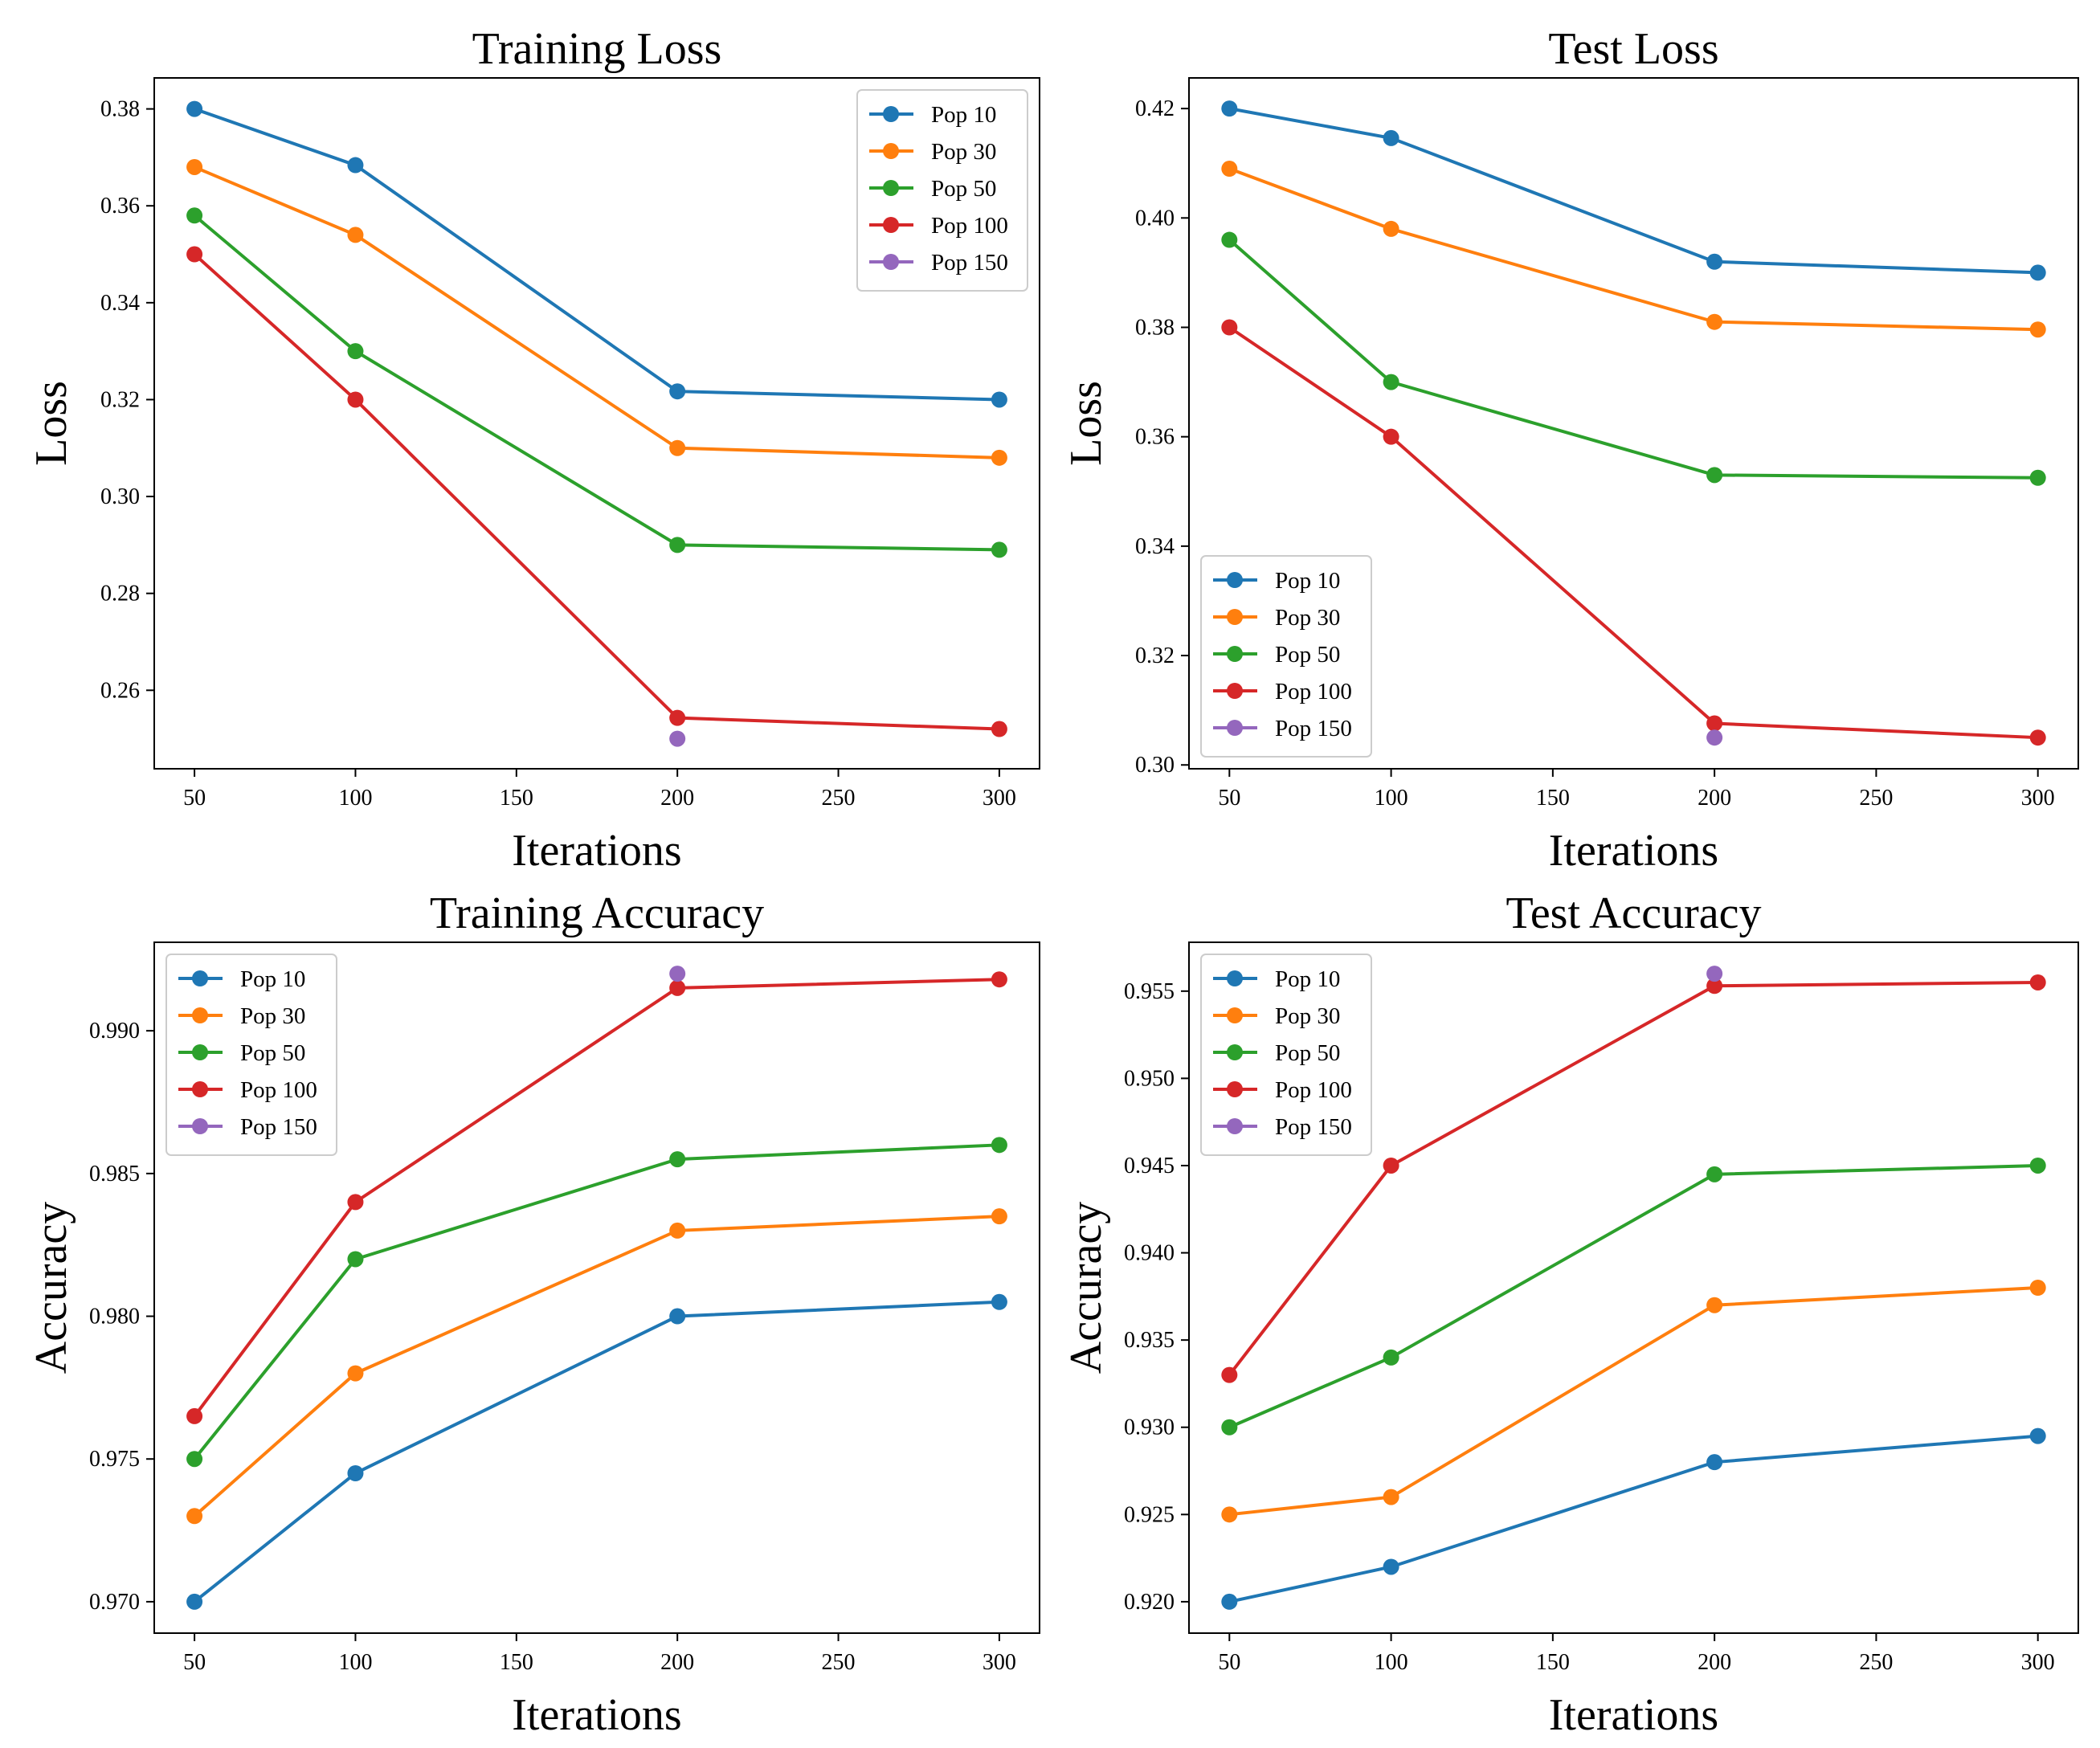 The height and width of the screenshot is (1748, 2100). I want to click on y-tick-label: 0.38, so click(1155, 327).